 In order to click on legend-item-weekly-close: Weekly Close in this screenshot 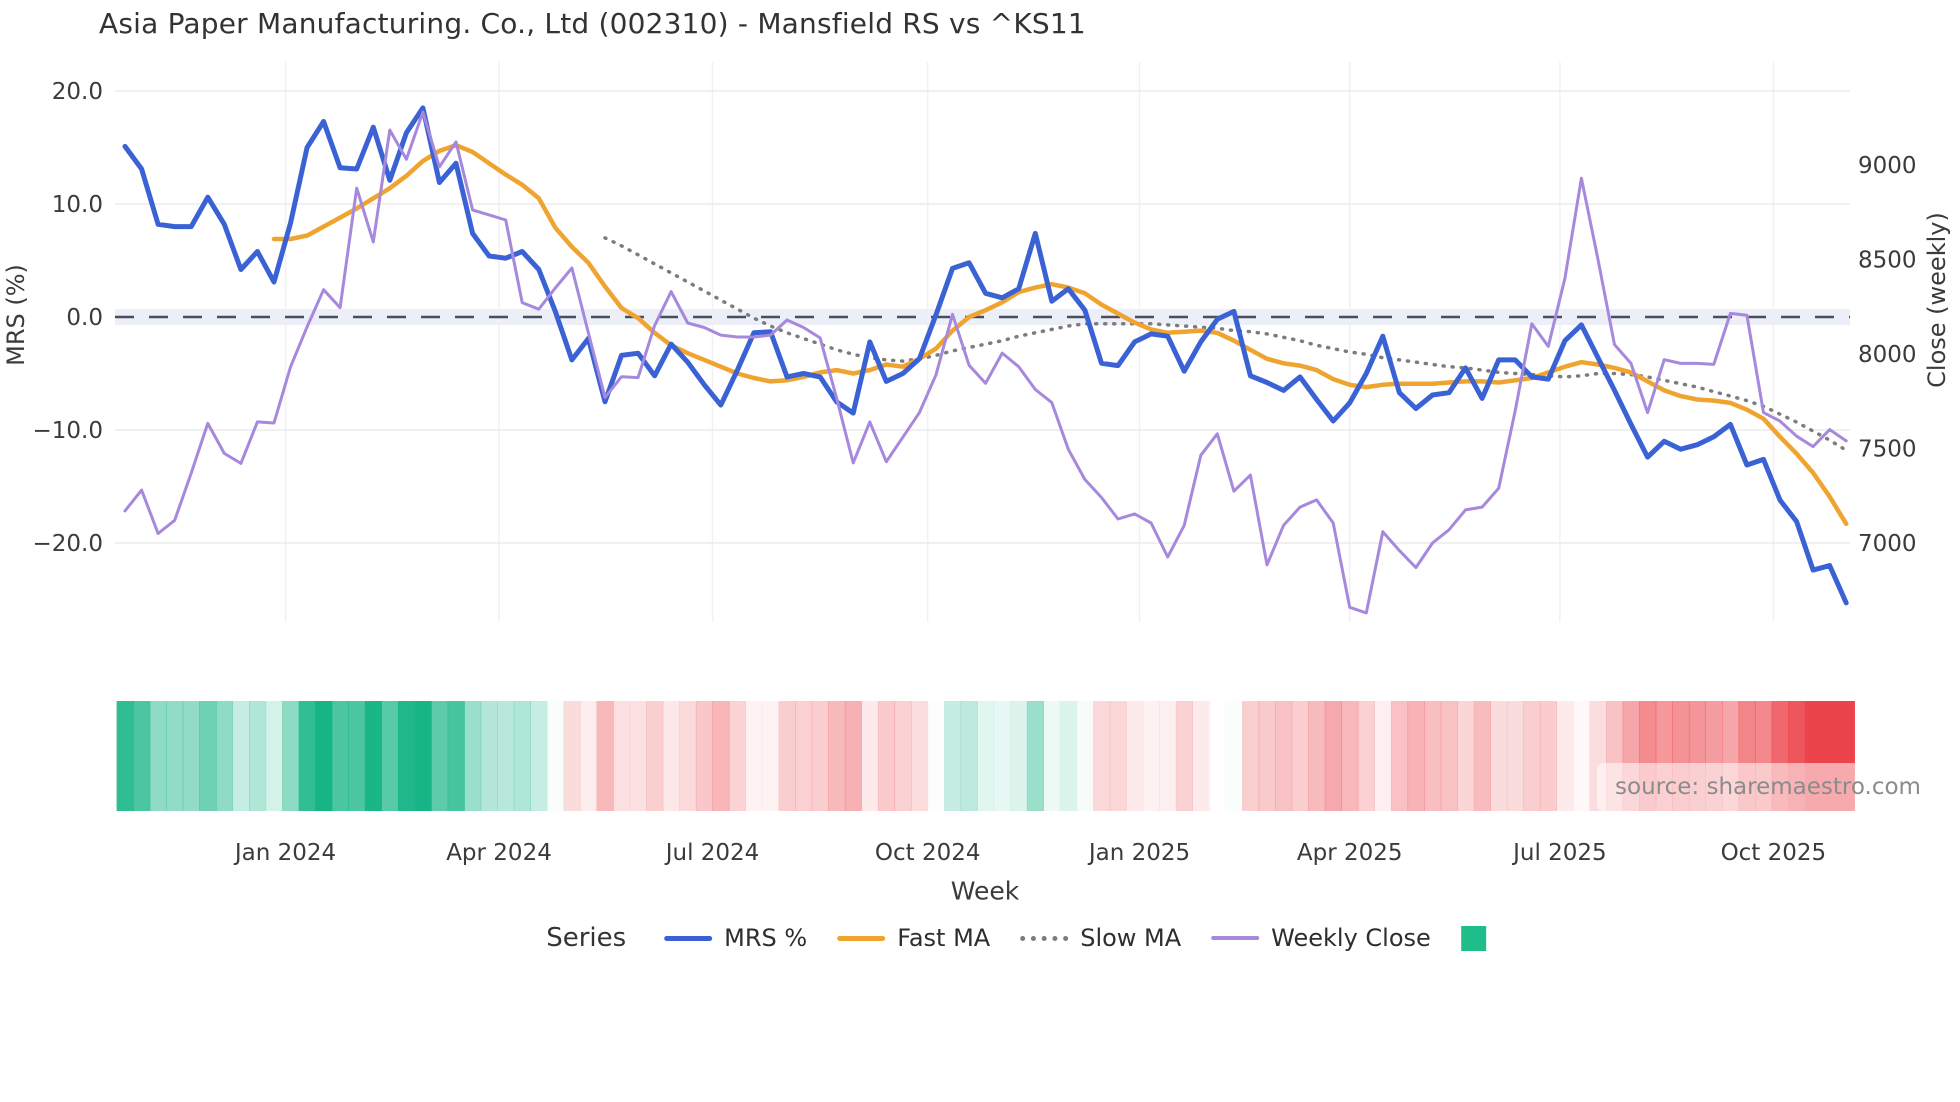, I will do `click(1321, 938)`.